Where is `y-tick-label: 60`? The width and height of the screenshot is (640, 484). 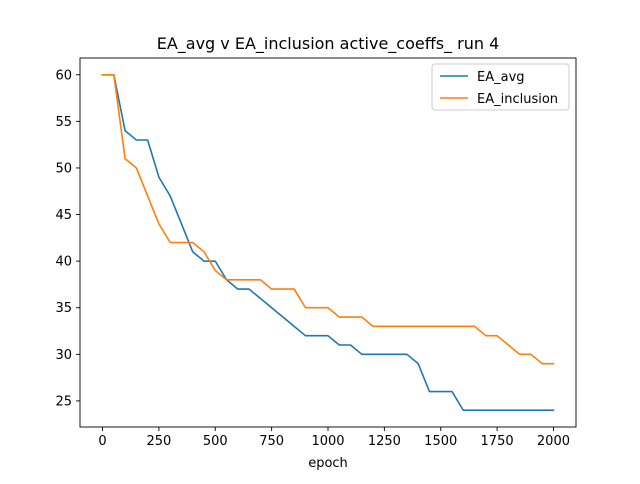 y-tick-label: 60 is located at coordinates (63, 75).